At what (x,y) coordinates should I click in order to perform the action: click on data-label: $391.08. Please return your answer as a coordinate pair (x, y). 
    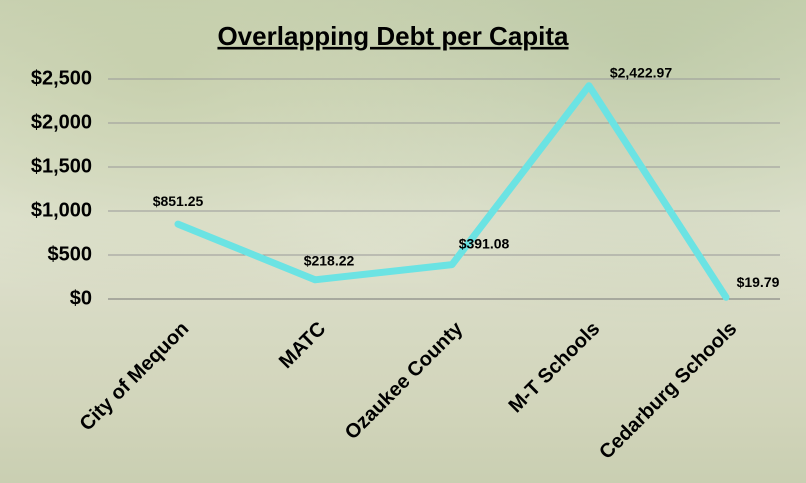
    Looking at the image, I should click on (484, 243).